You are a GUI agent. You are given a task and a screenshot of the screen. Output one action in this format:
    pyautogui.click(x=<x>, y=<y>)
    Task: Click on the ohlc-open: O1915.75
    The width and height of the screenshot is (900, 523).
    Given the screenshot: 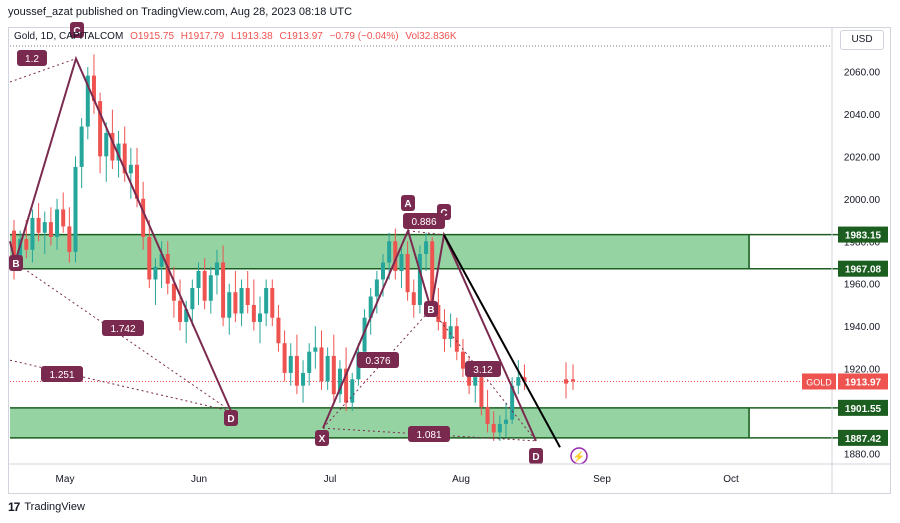 What is the action you would take?
    pyautogui.click(x=152, y=36)
    